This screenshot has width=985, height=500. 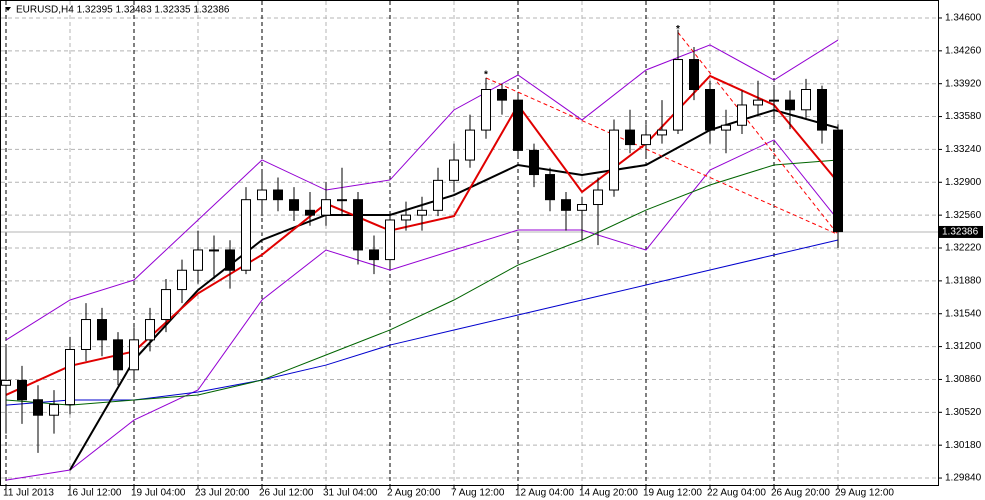 I want to click on y-tick-label: 1.31540, so click(x=963, y=313).